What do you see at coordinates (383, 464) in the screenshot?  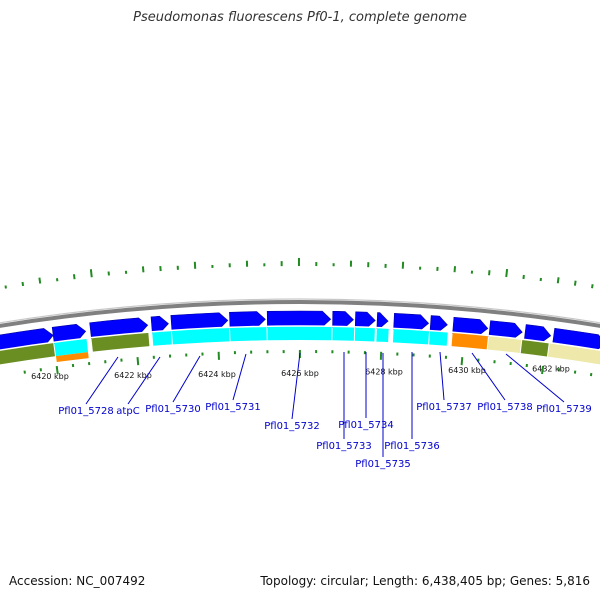 I see `gene-label: Pfl01_5735` at bounding box center [383, 464].